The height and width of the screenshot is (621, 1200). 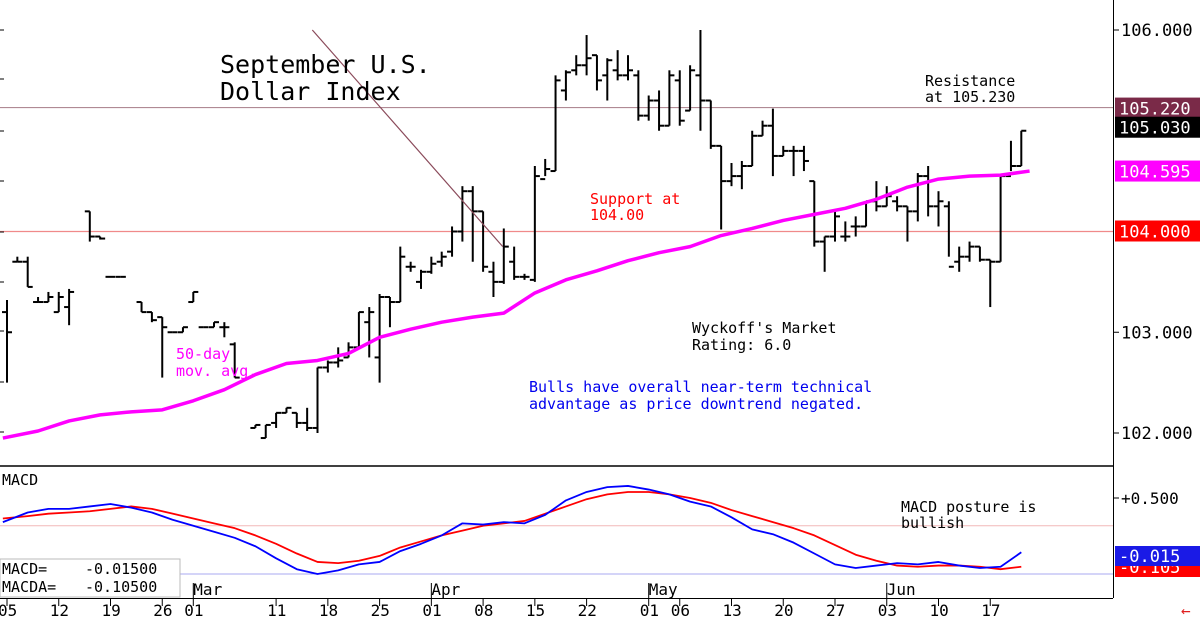 What do you see at coordinates (8, 610) in the screenshot?
I see `date-tick-label: 05` at bounding box center [8, 610].